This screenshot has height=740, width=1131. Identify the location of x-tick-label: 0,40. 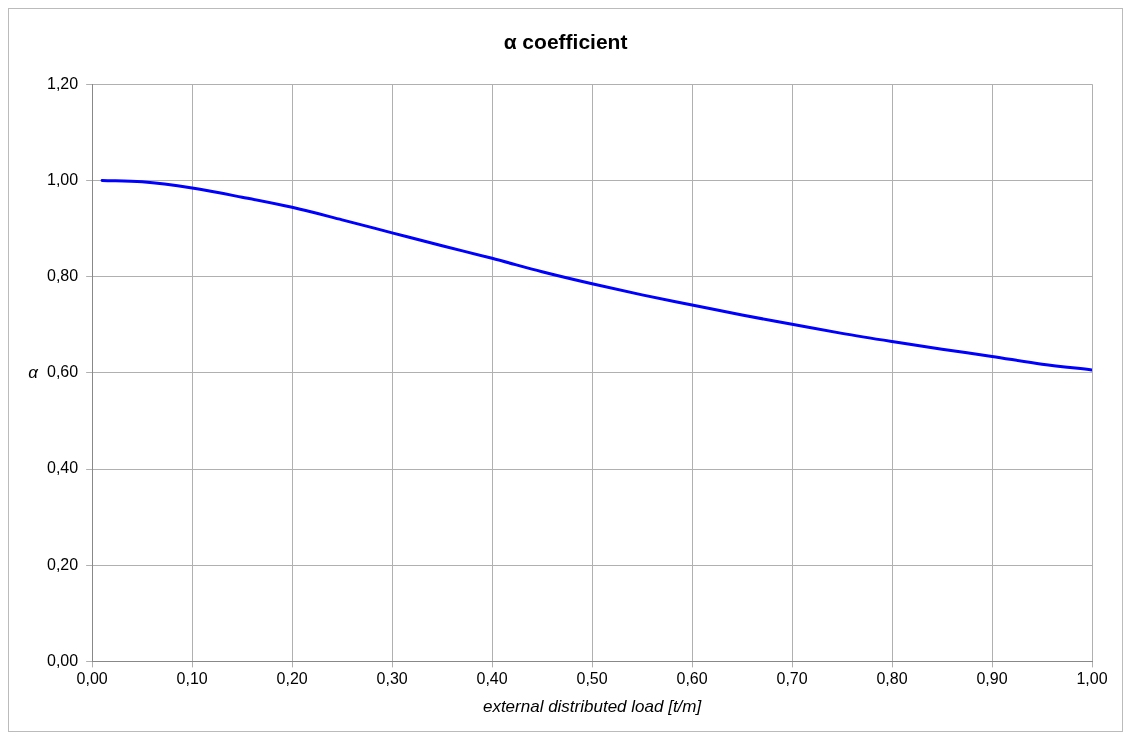
(492, 679).